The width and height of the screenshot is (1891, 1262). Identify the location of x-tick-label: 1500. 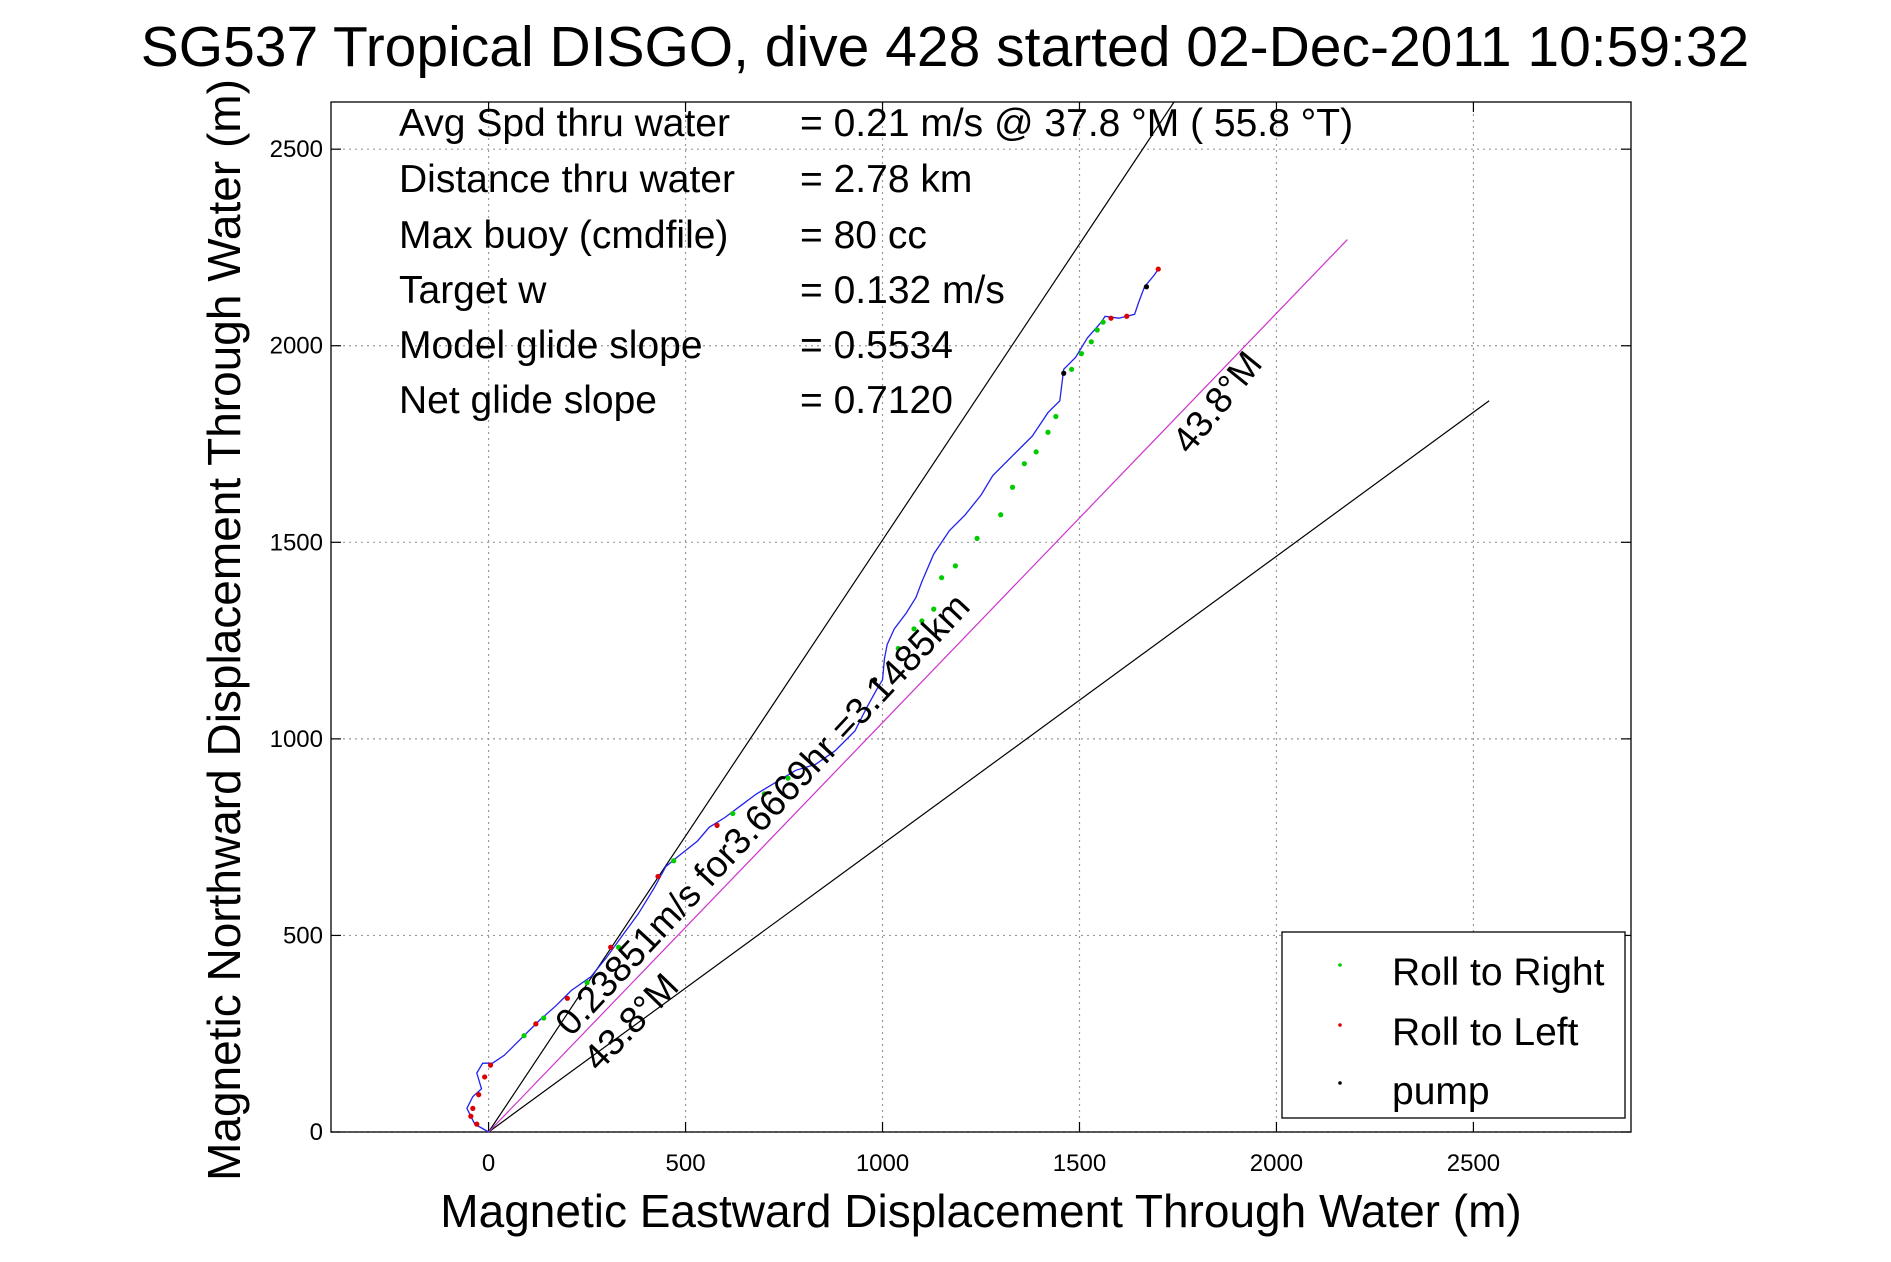
(1079, 1163).